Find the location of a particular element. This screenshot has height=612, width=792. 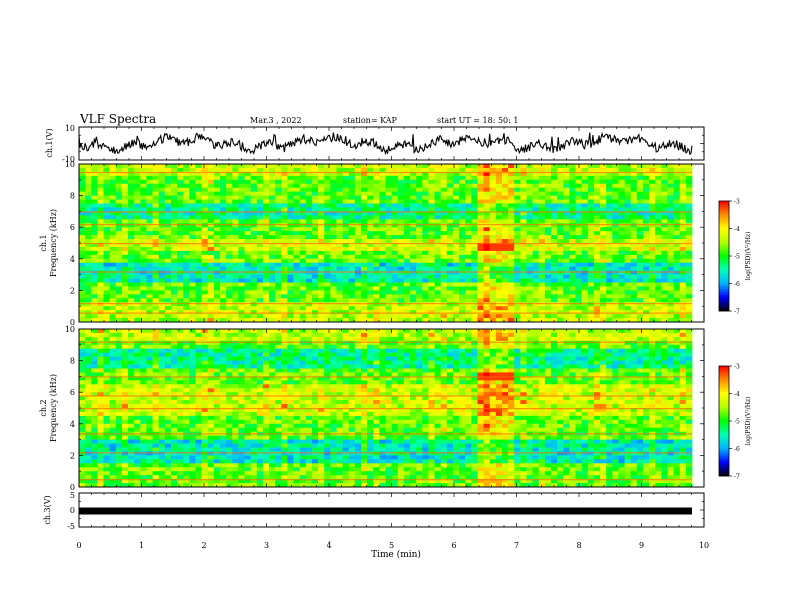

spectral-line is located at coordinates (385, 244).